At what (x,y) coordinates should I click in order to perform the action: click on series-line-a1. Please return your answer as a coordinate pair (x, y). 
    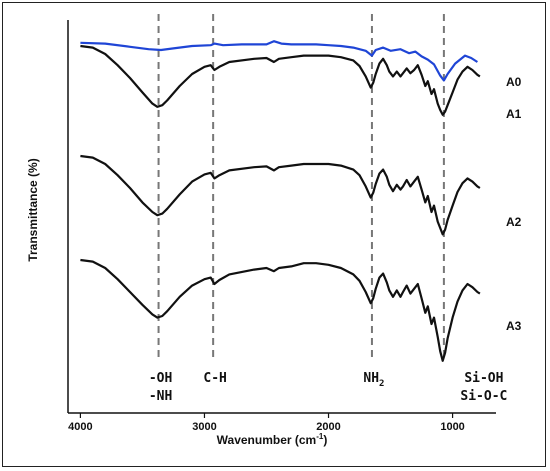
    Looking at the image, I should click on (280, 80).